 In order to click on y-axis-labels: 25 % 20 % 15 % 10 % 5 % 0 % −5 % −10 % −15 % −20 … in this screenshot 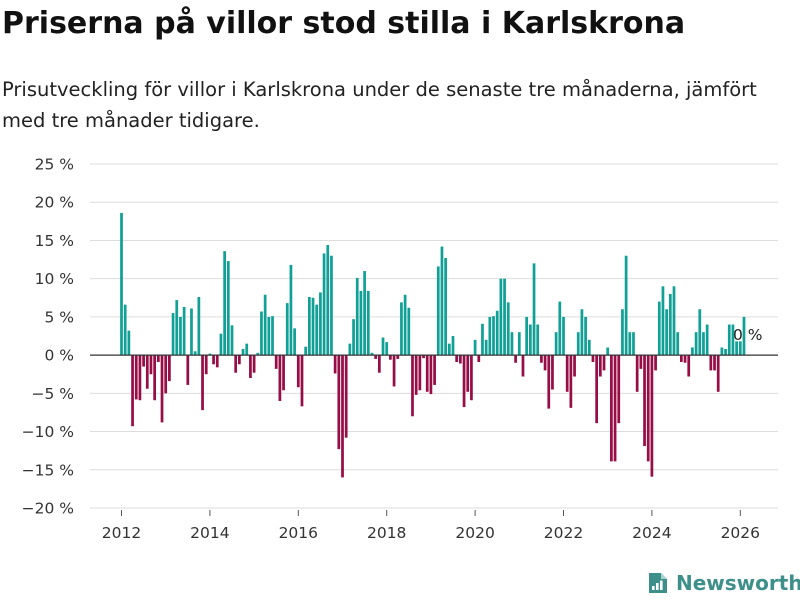, I will do `click(48, 337)`.